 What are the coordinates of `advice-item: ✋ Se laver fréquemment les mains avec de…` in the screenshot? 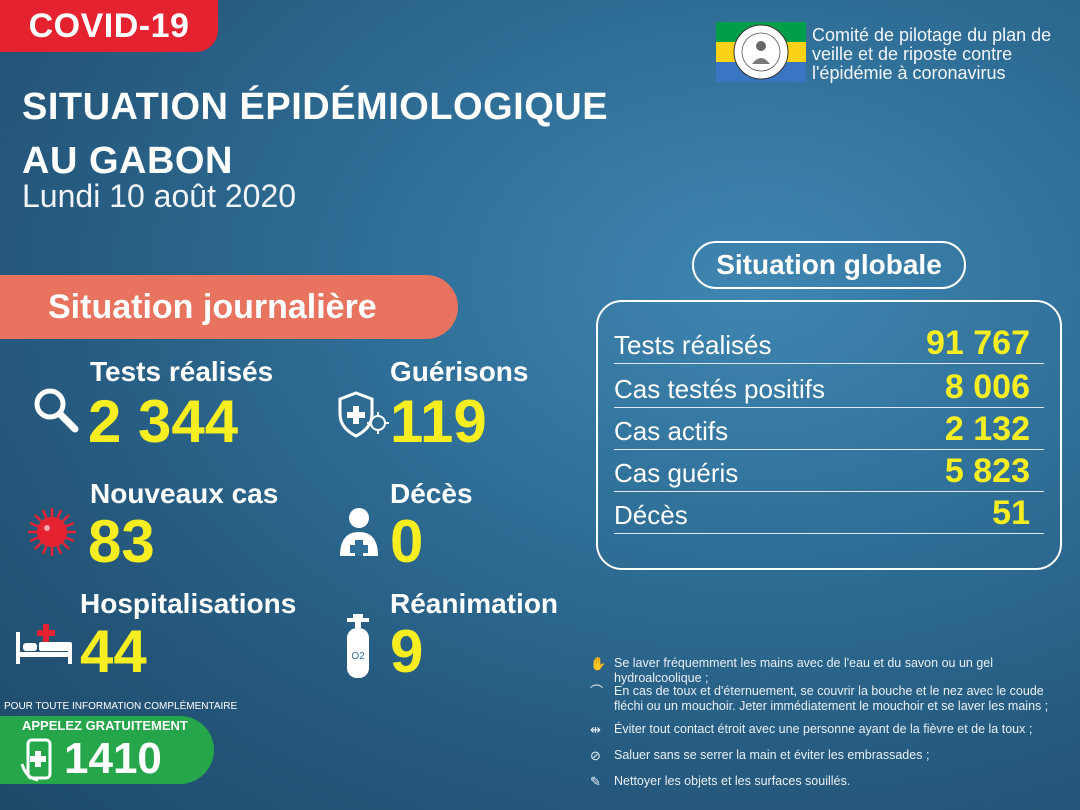 It's located at (830, 671).